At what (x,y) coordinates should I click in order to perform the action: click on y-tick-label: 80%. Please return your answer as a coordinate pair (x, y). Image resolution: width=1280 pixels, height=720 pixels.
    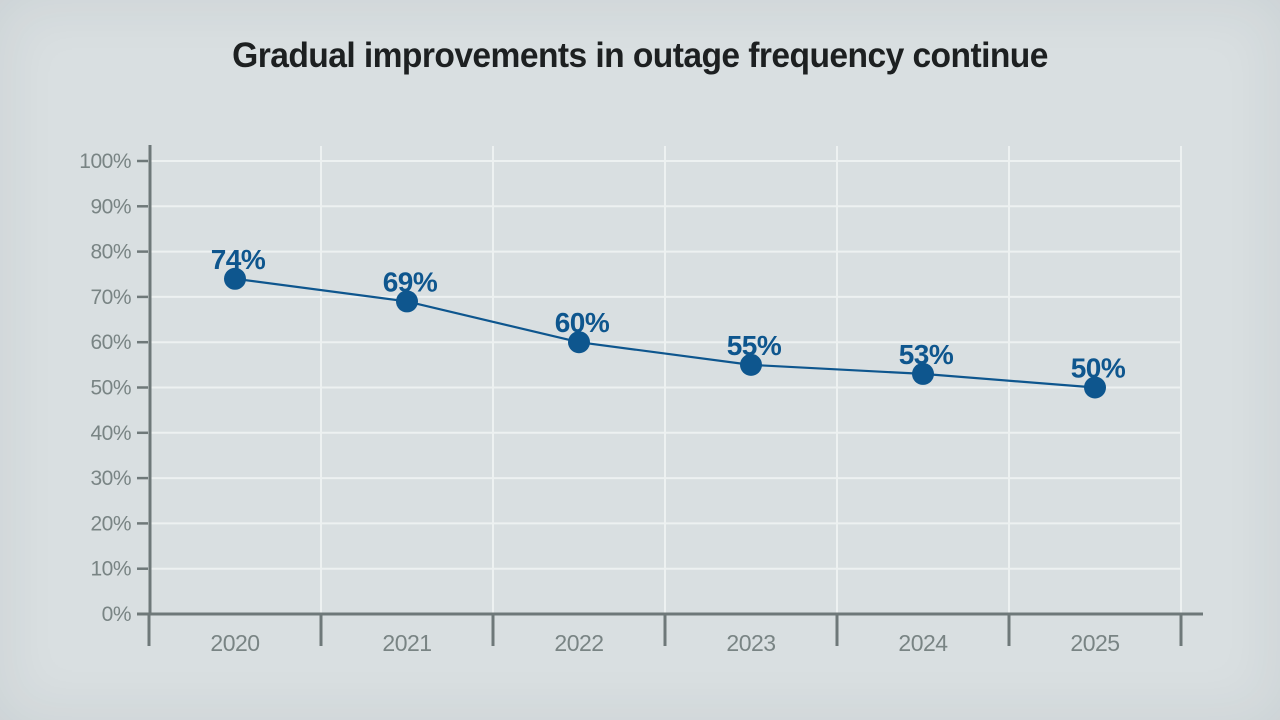
    Looking at the image, I should click on (110, 252).